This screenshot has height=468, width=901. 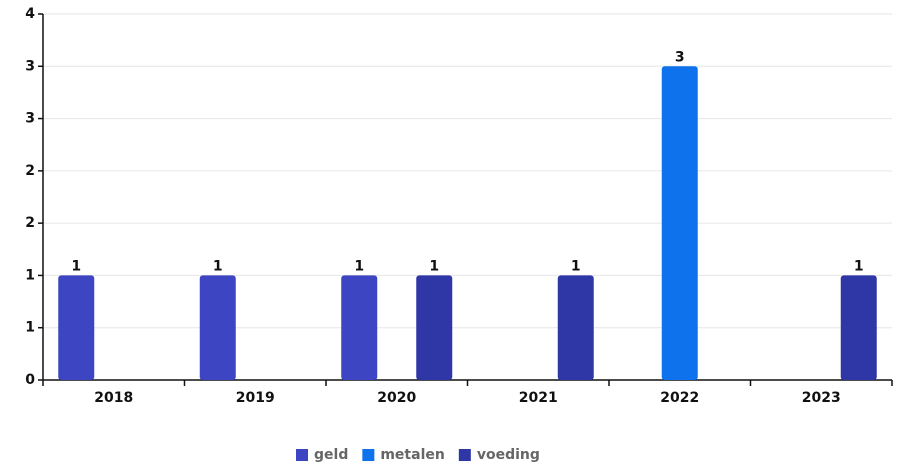 I want to click on x-tick-label: 2019, so click(x=255, y=398).